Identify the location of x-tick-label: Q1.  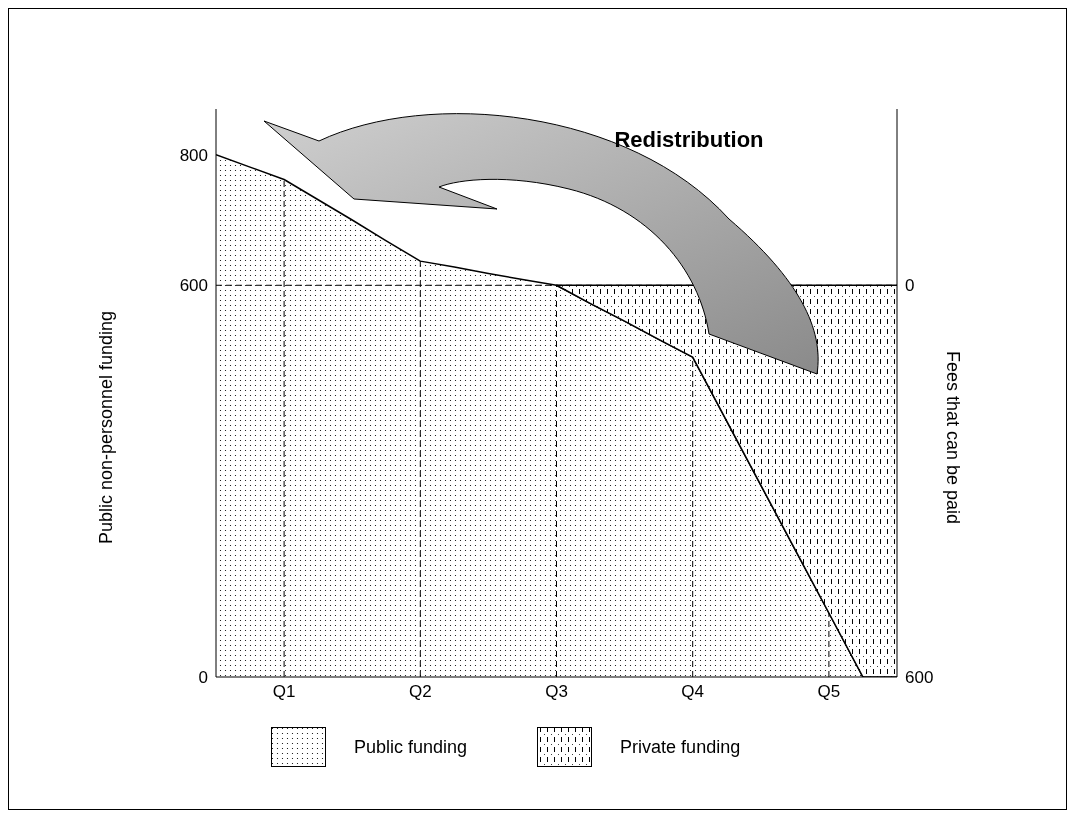
(284, 692).